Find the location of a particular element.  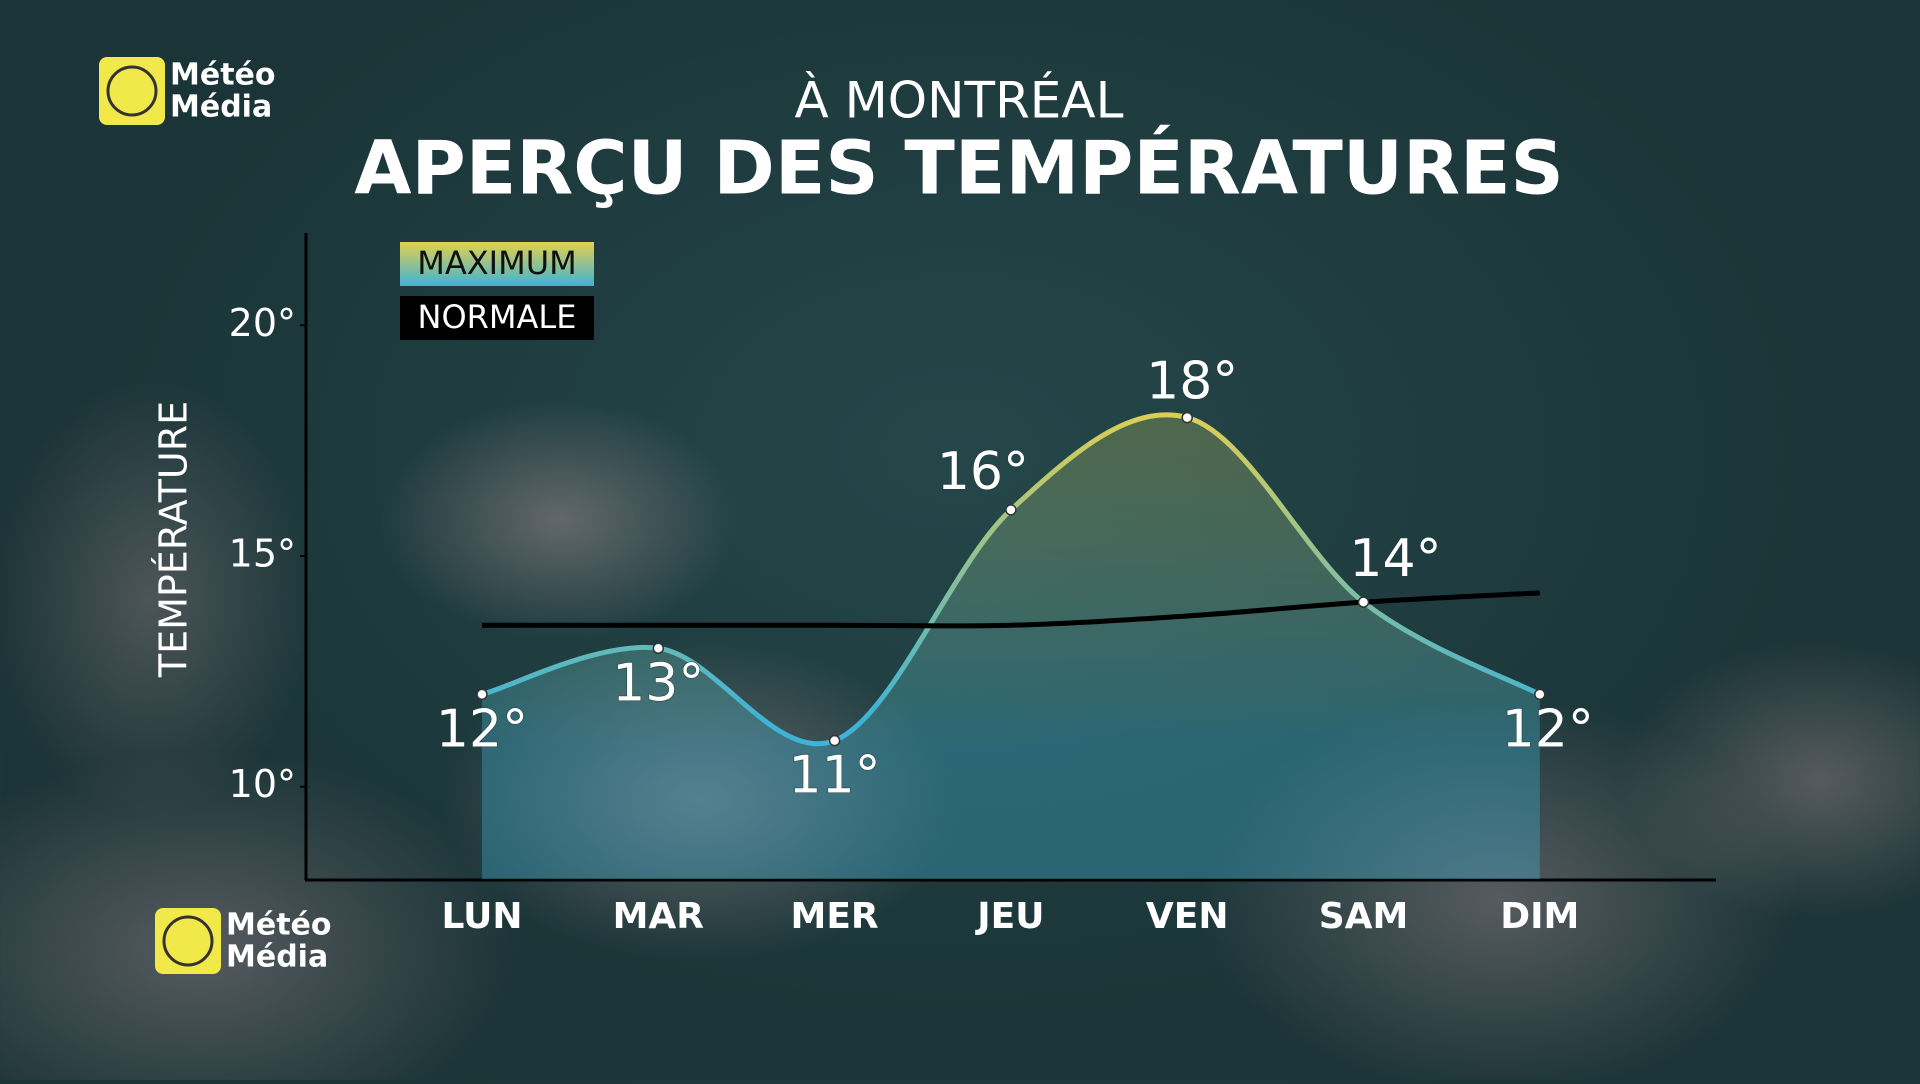

y-axis-label: TEMPÉRATURE is located at coordinates (174, 539).